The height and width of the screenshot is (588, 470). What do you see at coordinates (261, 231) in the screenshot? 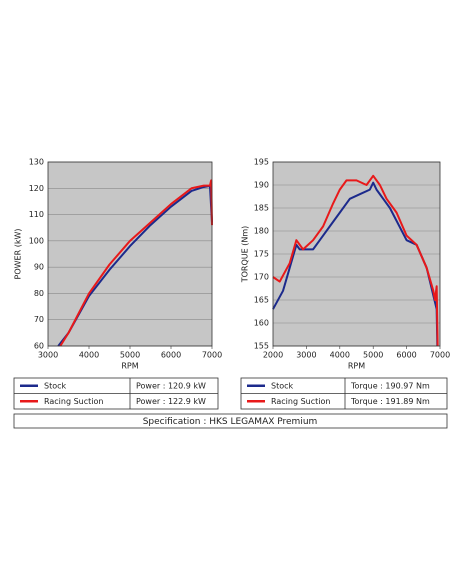
I see `y-tick-label: 180` at bounding box center [261, 231].